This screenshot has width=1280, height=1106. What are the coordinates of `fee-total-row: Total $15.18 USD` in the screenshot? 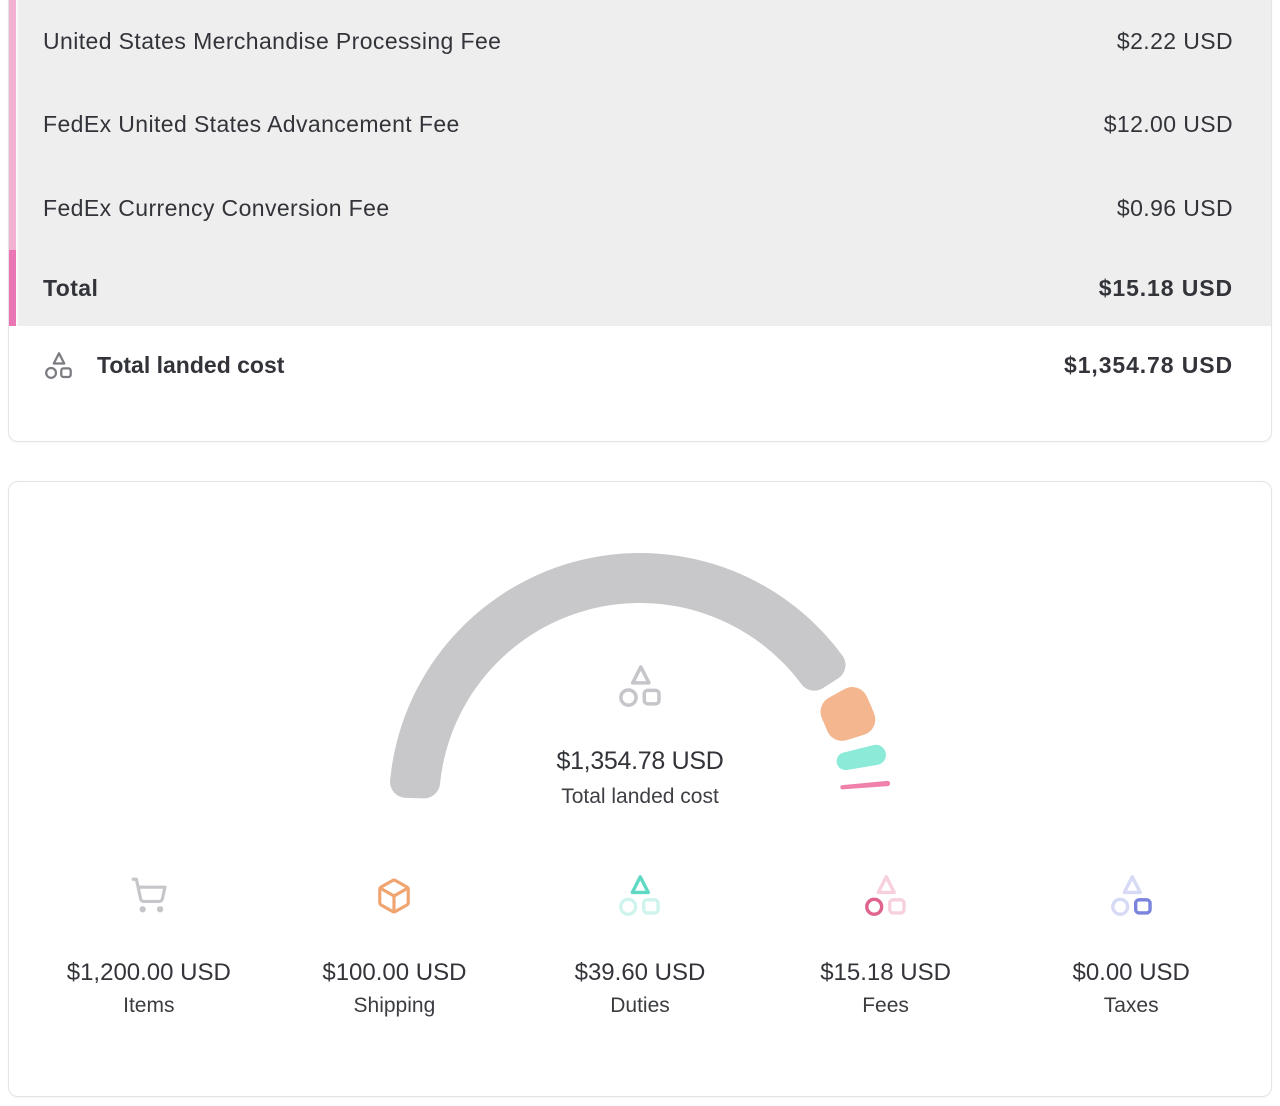 It's located at (640, 288).